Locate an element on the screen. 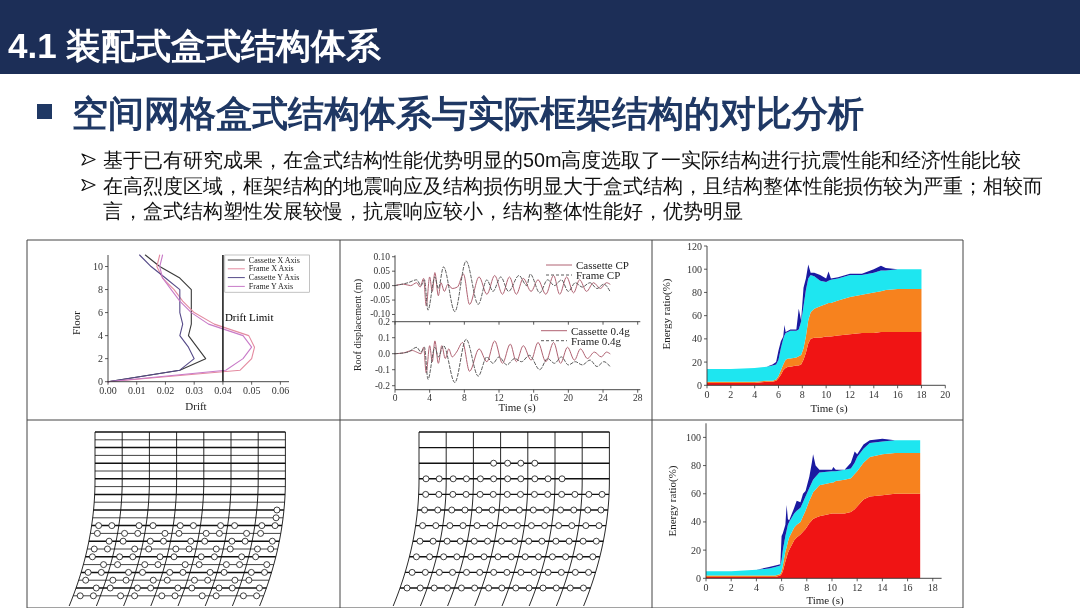  x-tick-label: 0.02 is located at coordinates (165, 391).